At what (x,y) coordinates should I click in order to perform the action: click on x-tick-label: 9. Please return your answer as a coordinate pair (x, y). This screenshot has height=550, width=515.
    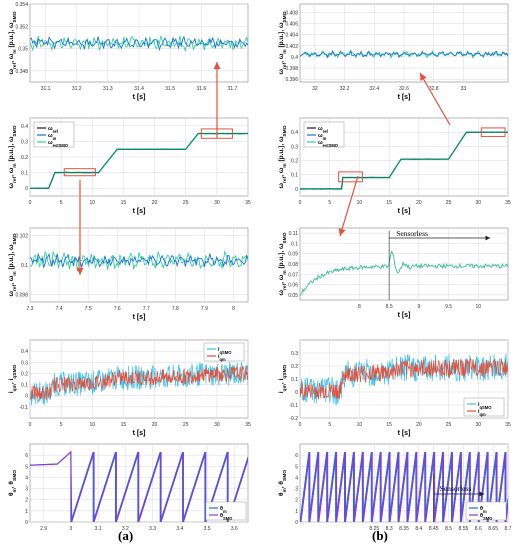
    Looking at the image, I should click on (418, 307).